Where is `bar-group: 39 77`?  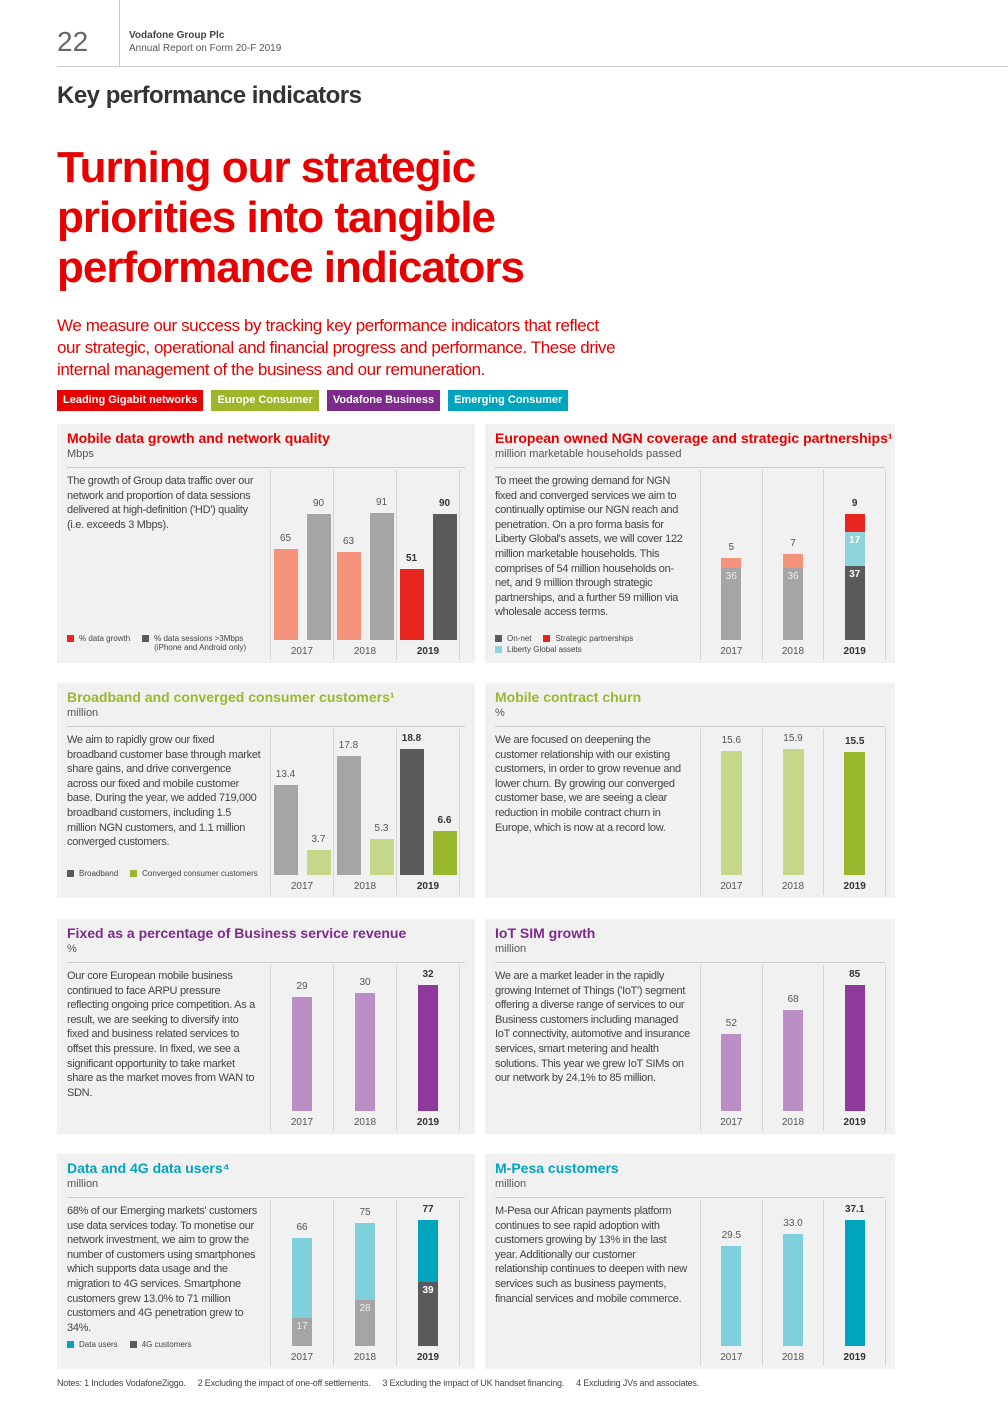 bar-group: 39 77 is located at coordinates (428, 1275).